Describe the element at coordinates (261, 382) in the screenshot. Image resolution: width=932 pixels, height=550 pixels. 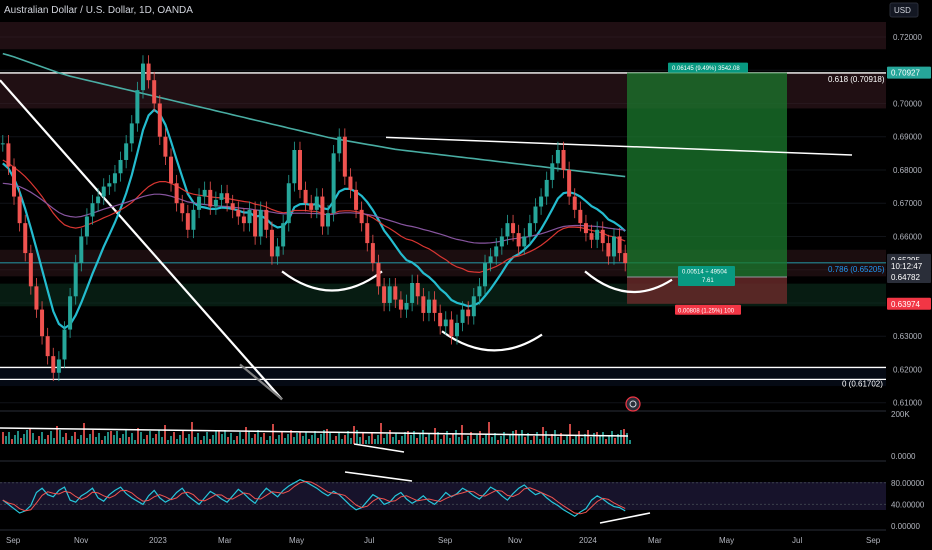
I see `trendline-extension` at that location.